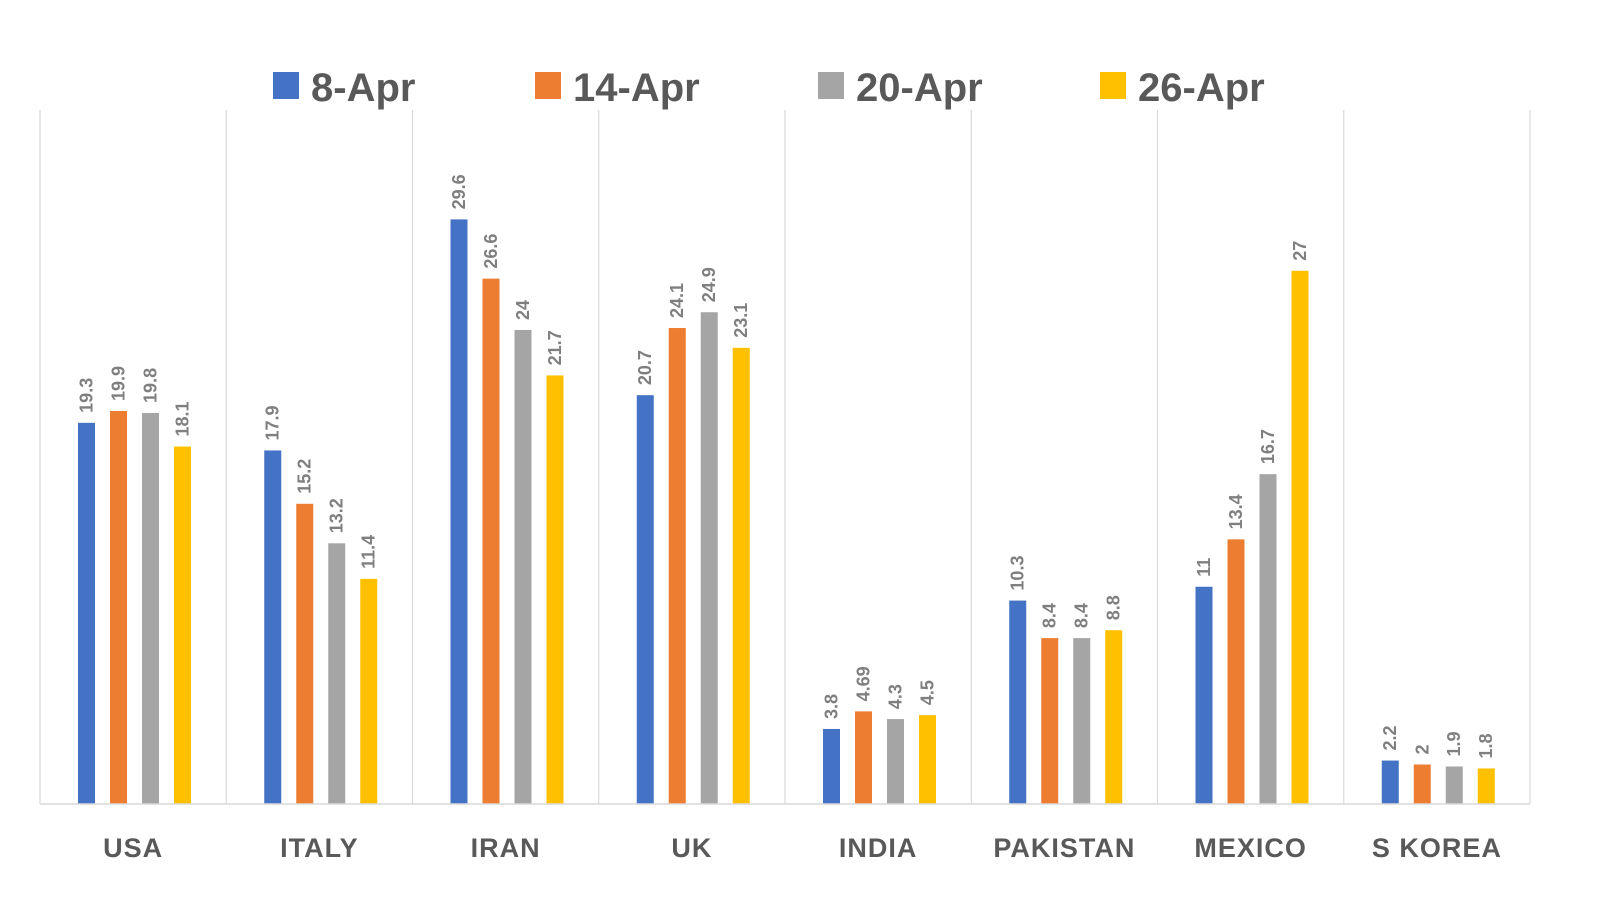 The height and width of the screenshot is (911, 1600). What do you see at coordinates (831, 85) in the screenshot?
I see `legend-swatch-20-Apr` at bounding box center [831, 85].